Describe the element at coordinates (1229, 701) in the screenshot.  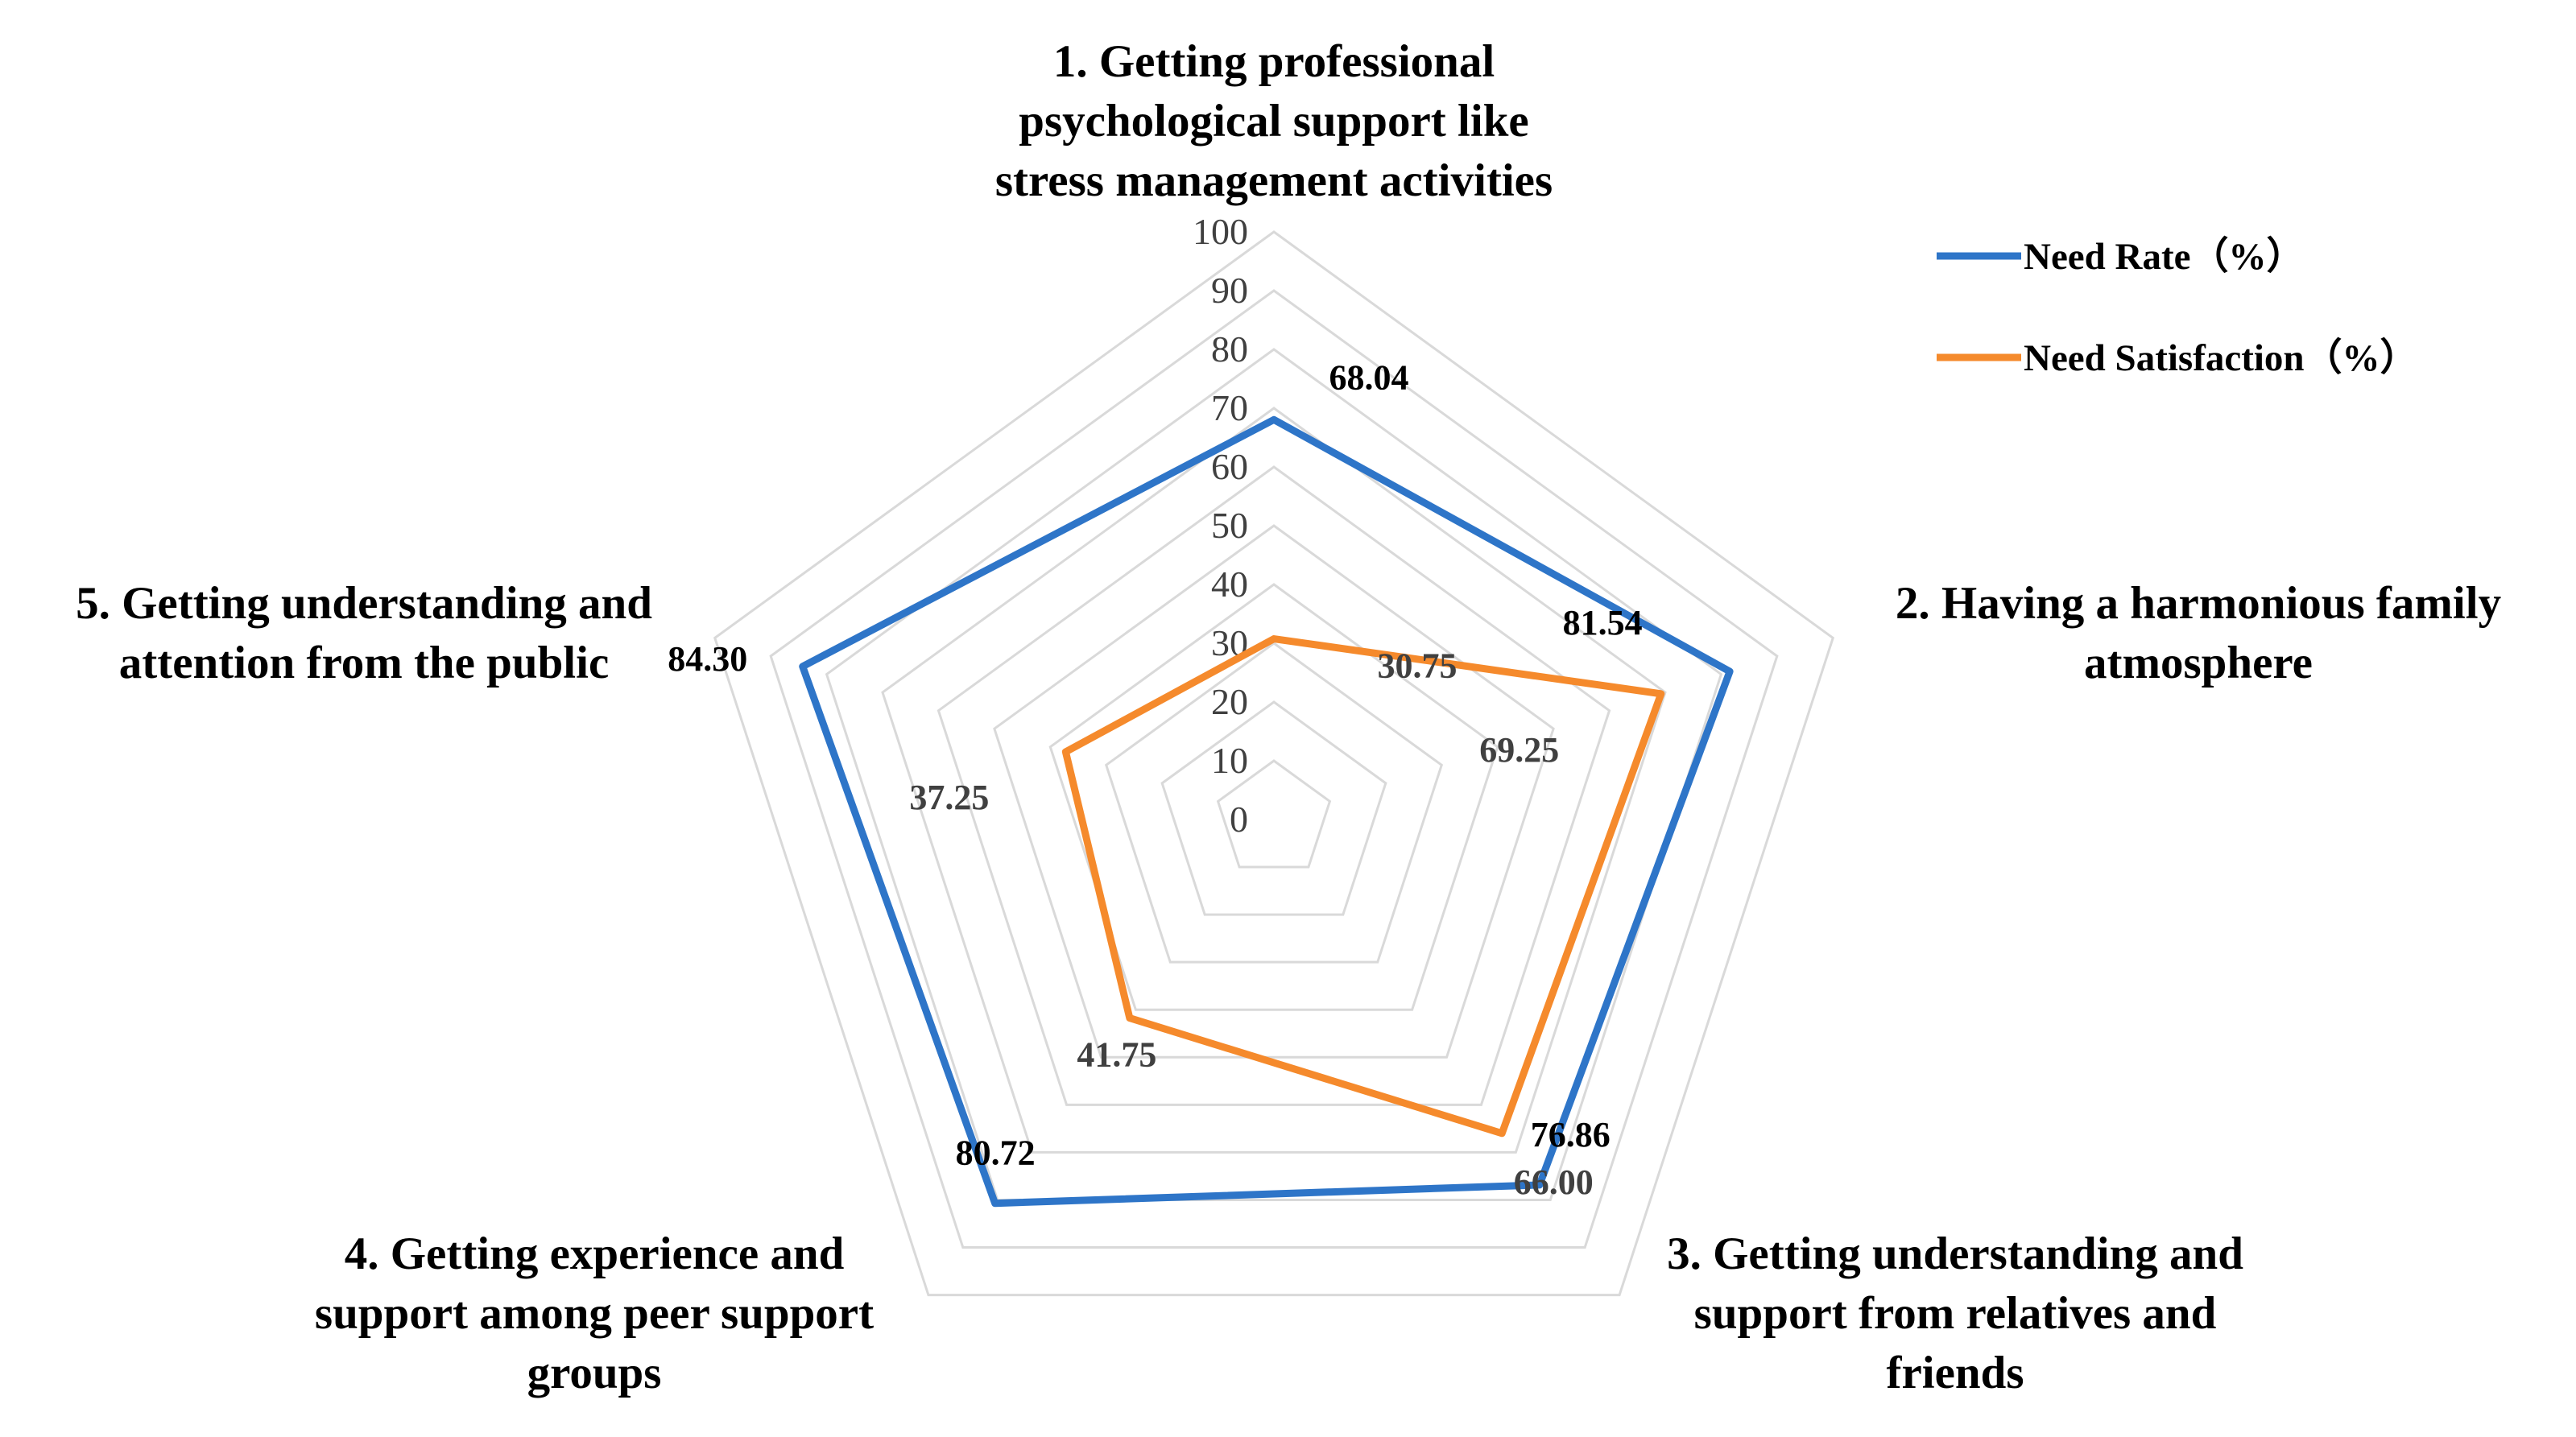
I see `tick-label-20: 20` at that location.